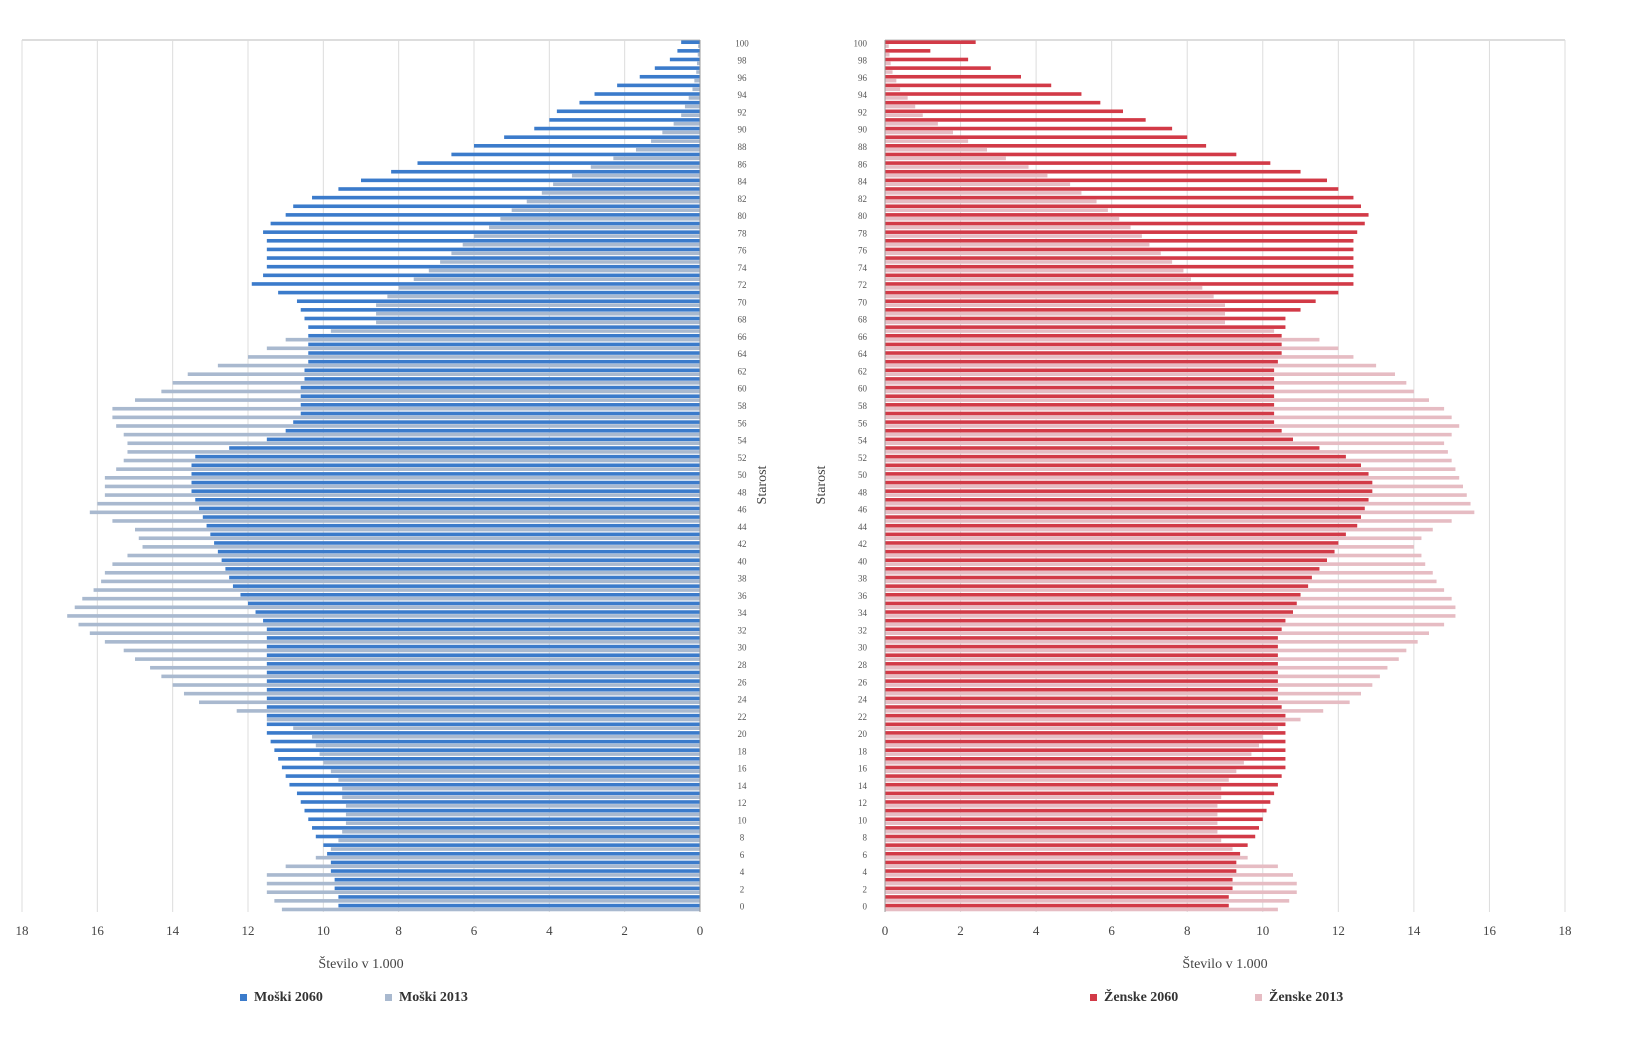  I want to click on x-tick-label: 2, so click(960, 930).